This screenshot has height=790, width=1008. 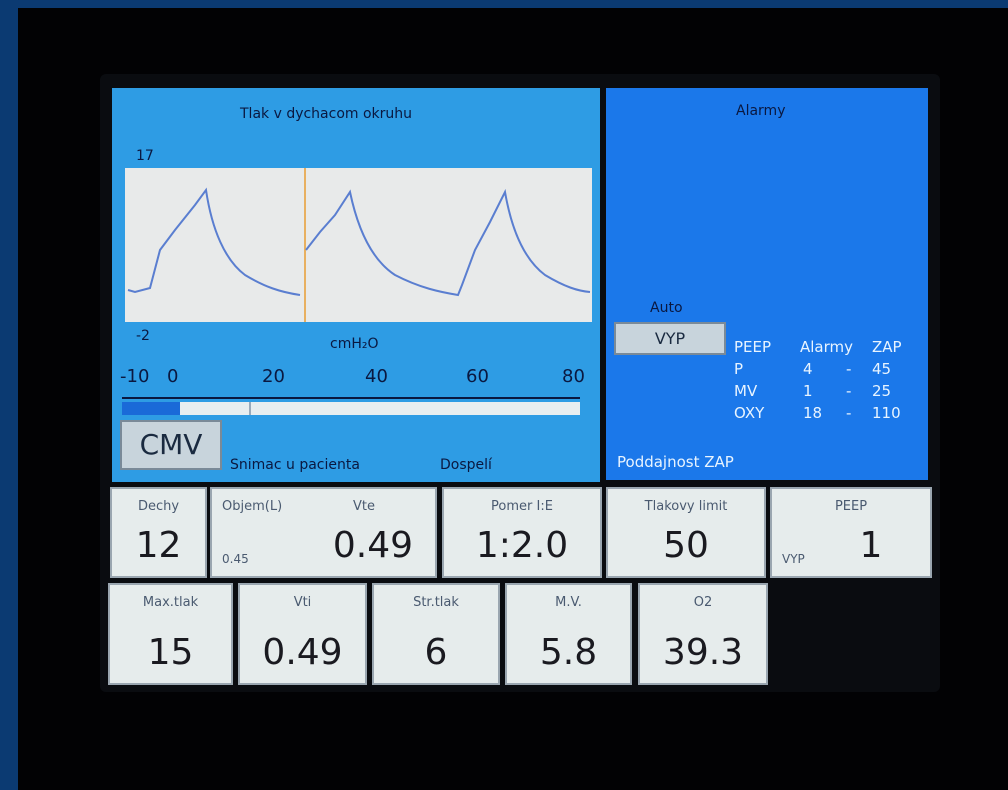 I want to click on tile-value: 6, so click(x=436, y=652).